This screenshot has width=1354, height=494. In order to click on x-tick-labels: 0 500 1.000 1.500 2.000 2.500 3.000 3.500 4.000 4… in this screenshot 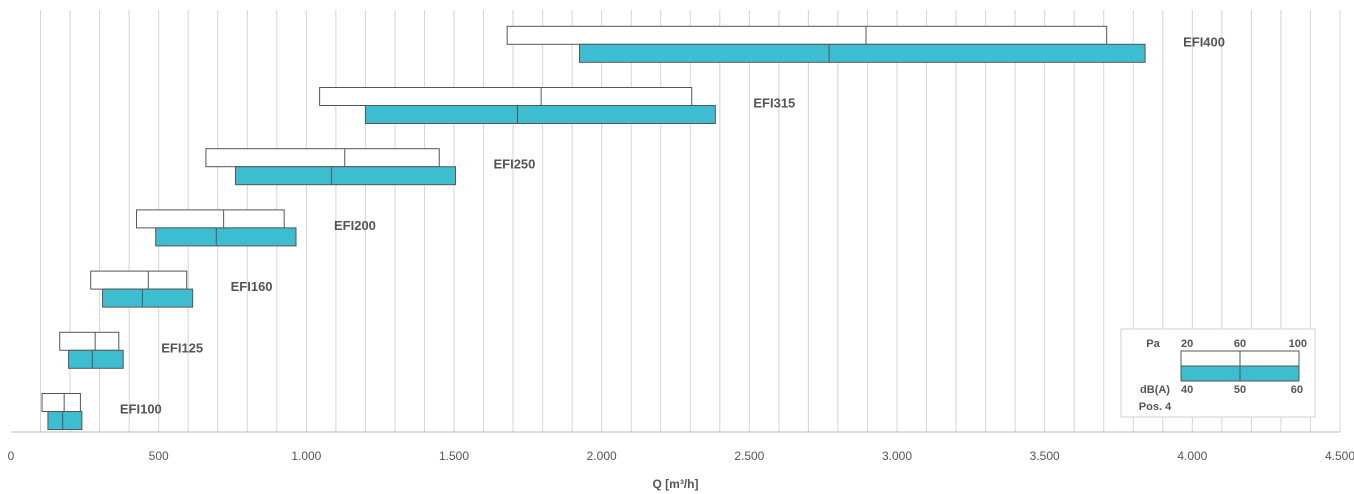, I will do `click(681, 456)`.